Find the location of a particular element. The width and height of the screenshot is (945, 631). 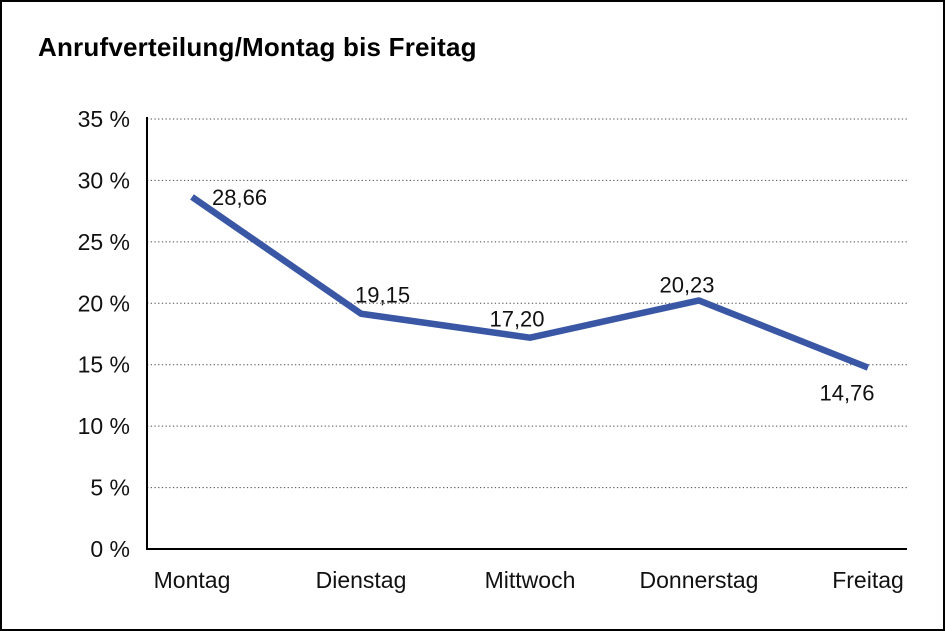

data-point-label: 14,76 is located at coordinates (846, 393).